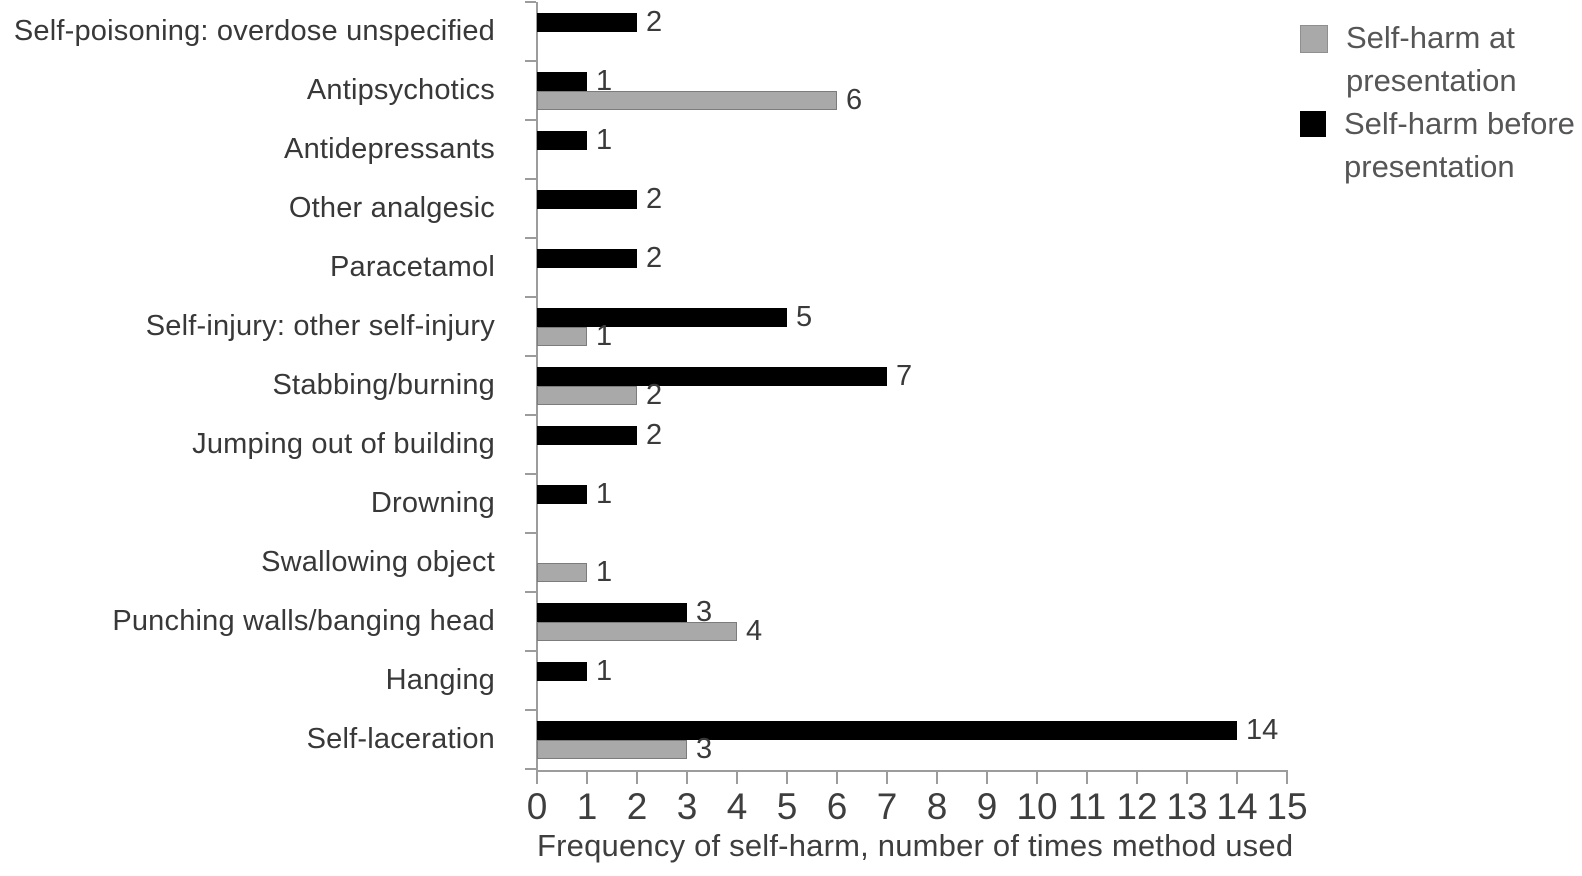 This screenshot has height=876, width=1582. What do you see at coordinates (737, 806) in the screenshot?
I see `x-axis-tick-label: 4` at bounding box center [737, 806].